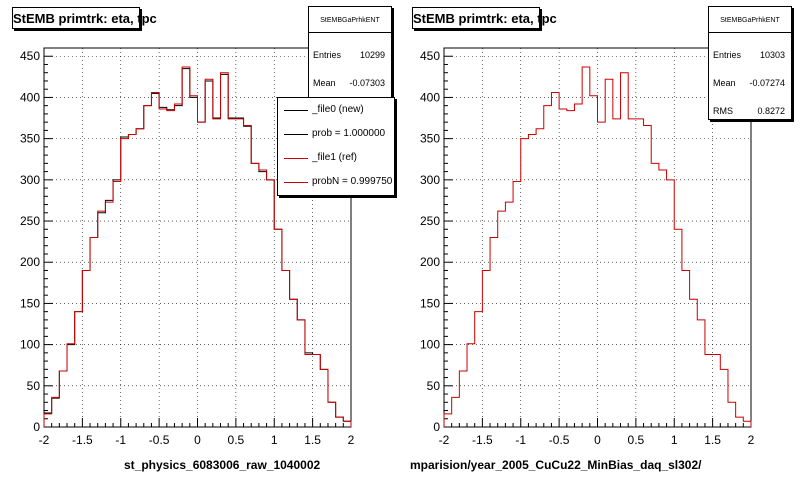 This screenshot has height=480, width=800. What do you see at coordinates (749, 111) in the screenshot?
I see `stats-row-rms: RMS 0.8272` at bounding box center [749, 111].